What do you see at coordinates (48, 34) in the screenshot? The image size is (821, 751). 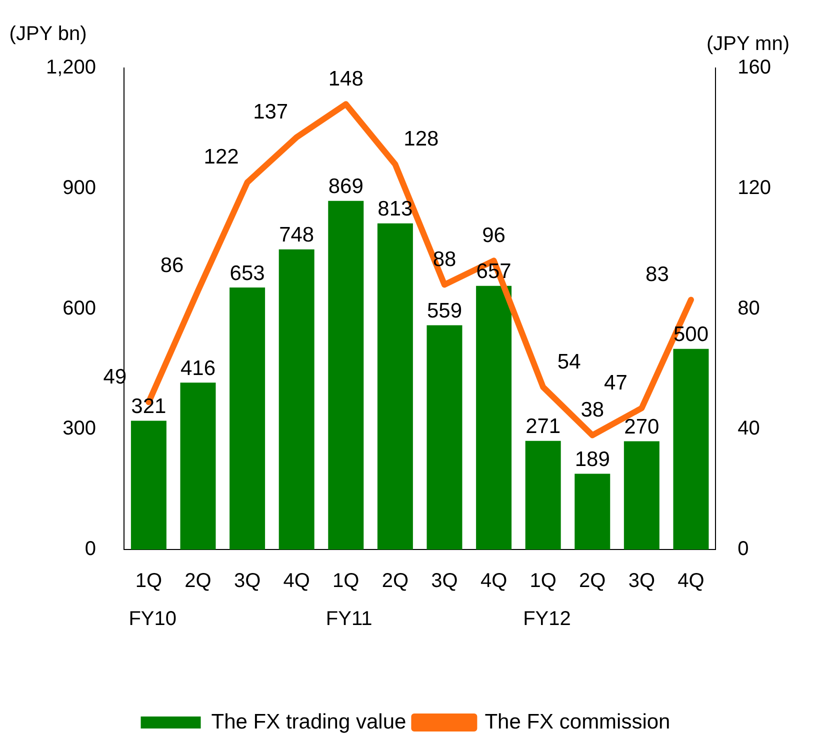 I see `y-axis-title: (JPY bn)` at bounding box center [48, 34].